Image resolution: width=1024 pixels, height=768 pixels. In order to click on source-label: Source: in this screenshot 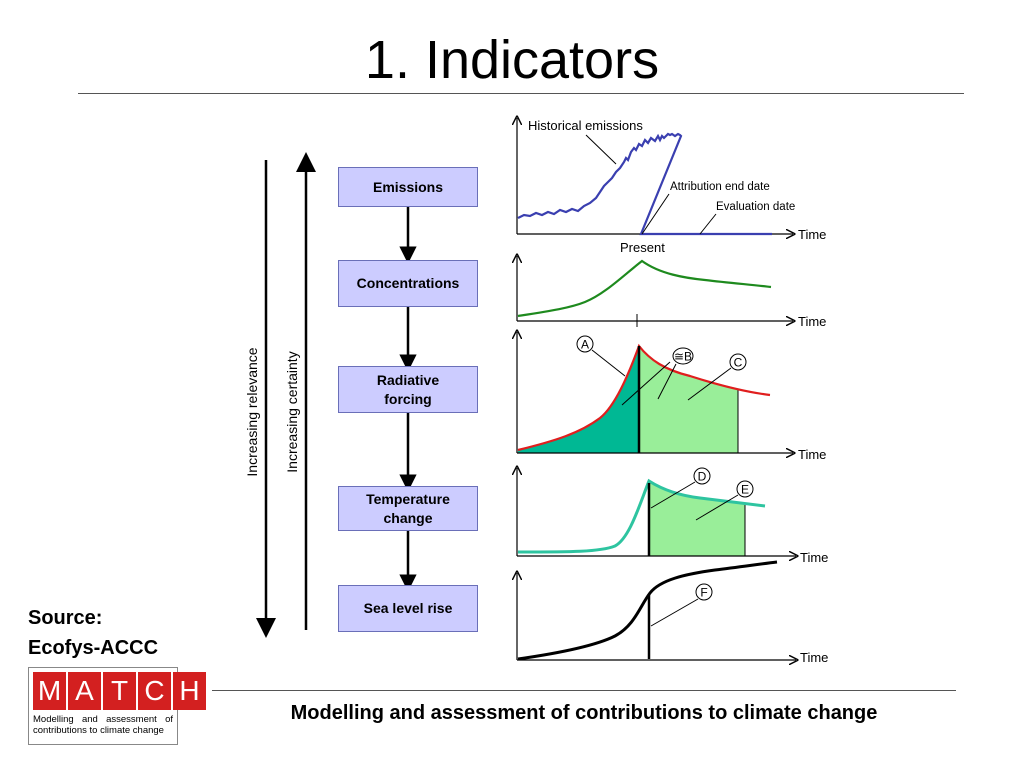, I will do `click(65, 618)`.